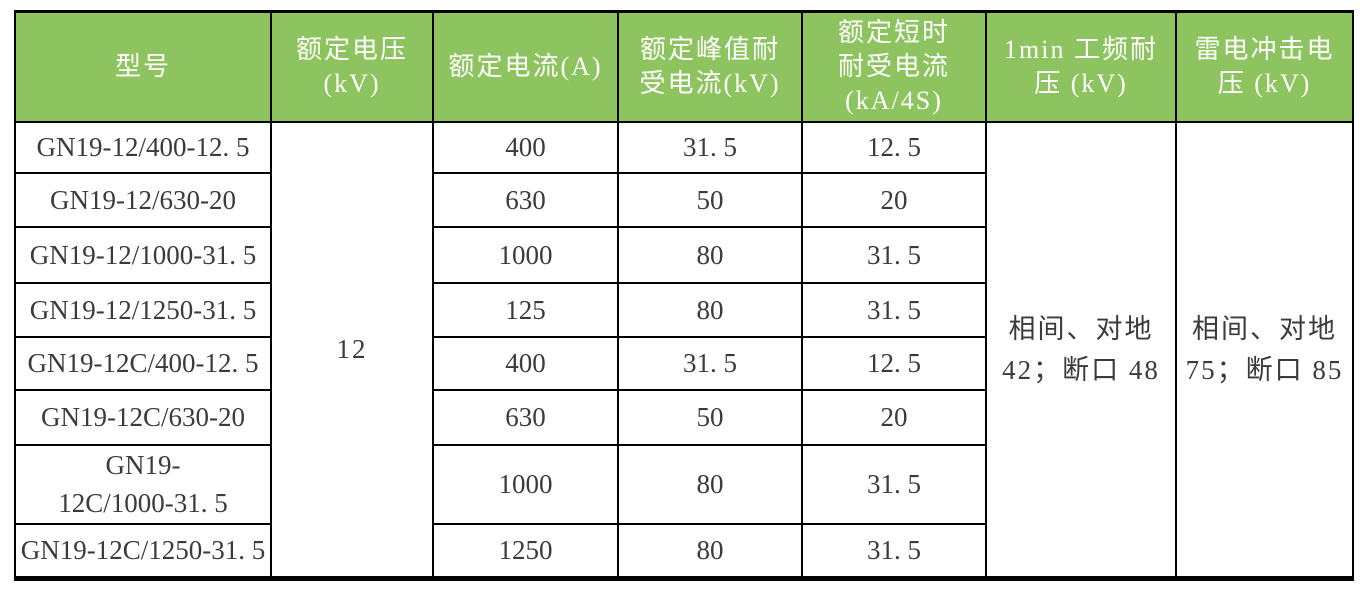 Image resolution: width=1366 pixels, height=590 pixels. Describe the element at coordinates (143, 255) in the screenshot. I see `model-cell: GN19-12/1000-31. 5` at that location.